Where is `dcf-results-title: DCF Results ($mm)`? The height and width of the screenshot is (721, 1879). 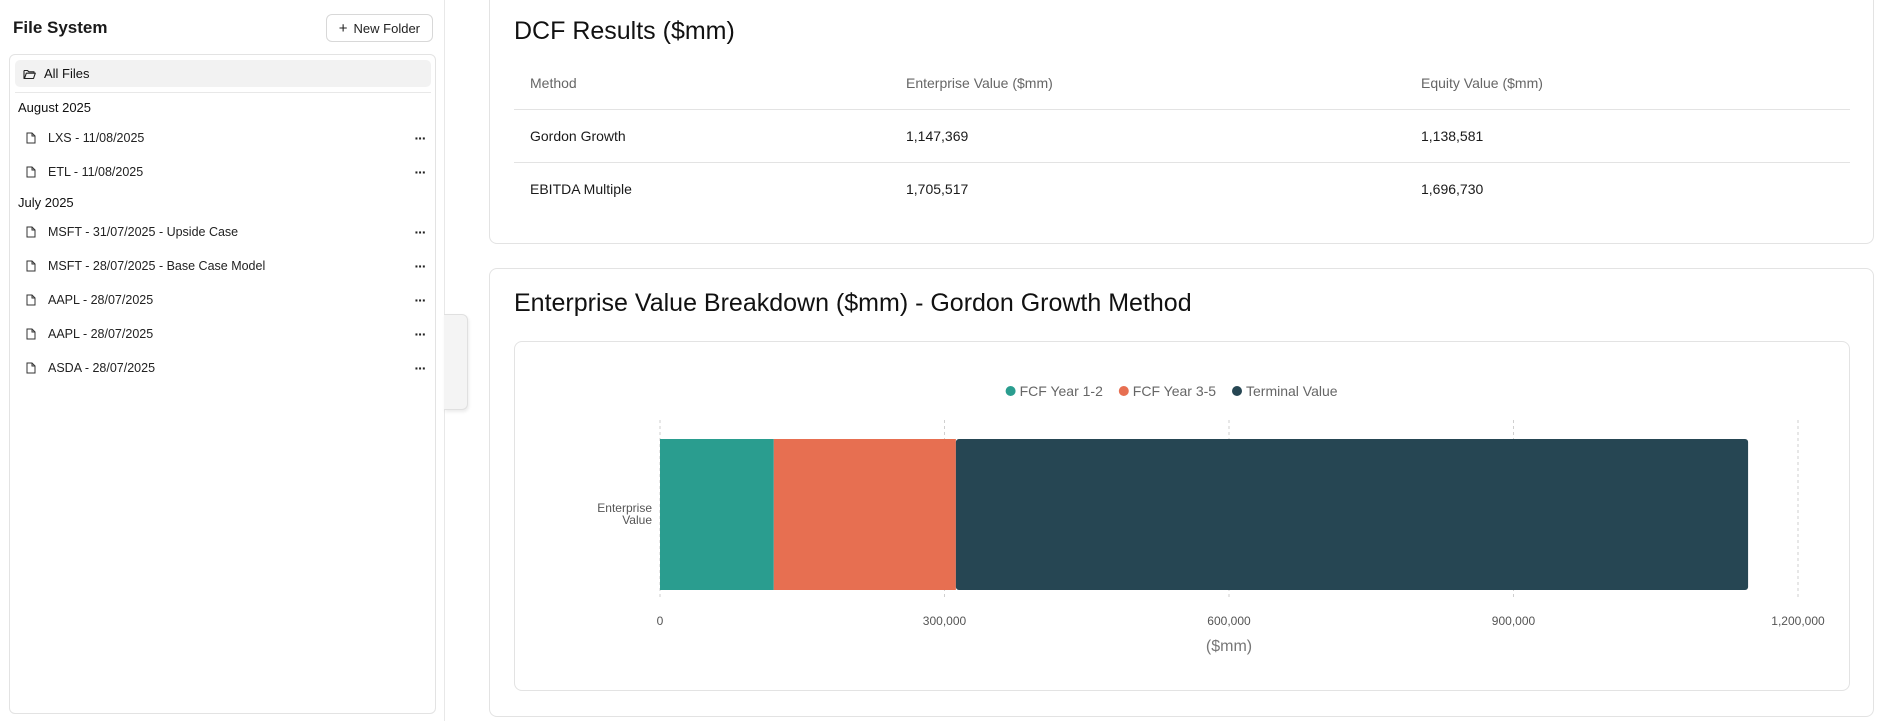
dcf-results-title: DCF Results ($mm) is located at coordinates (624, 31).